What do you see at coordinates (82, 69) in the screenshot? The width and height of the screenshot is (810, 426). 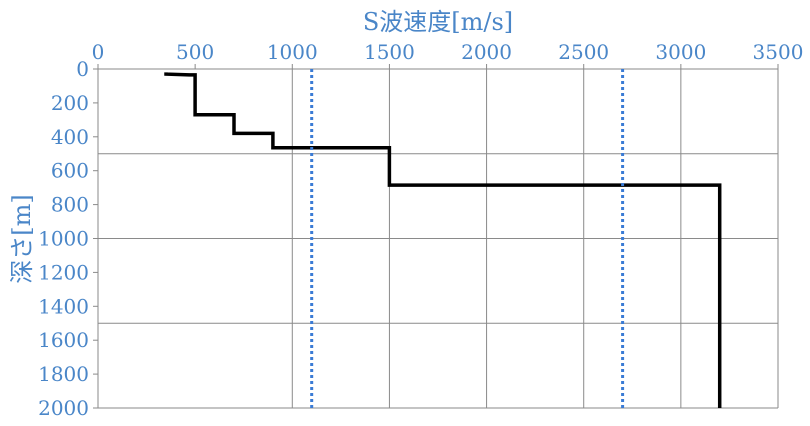 I see `y-tick-label-0: 0` at bounding box center [82, 69].